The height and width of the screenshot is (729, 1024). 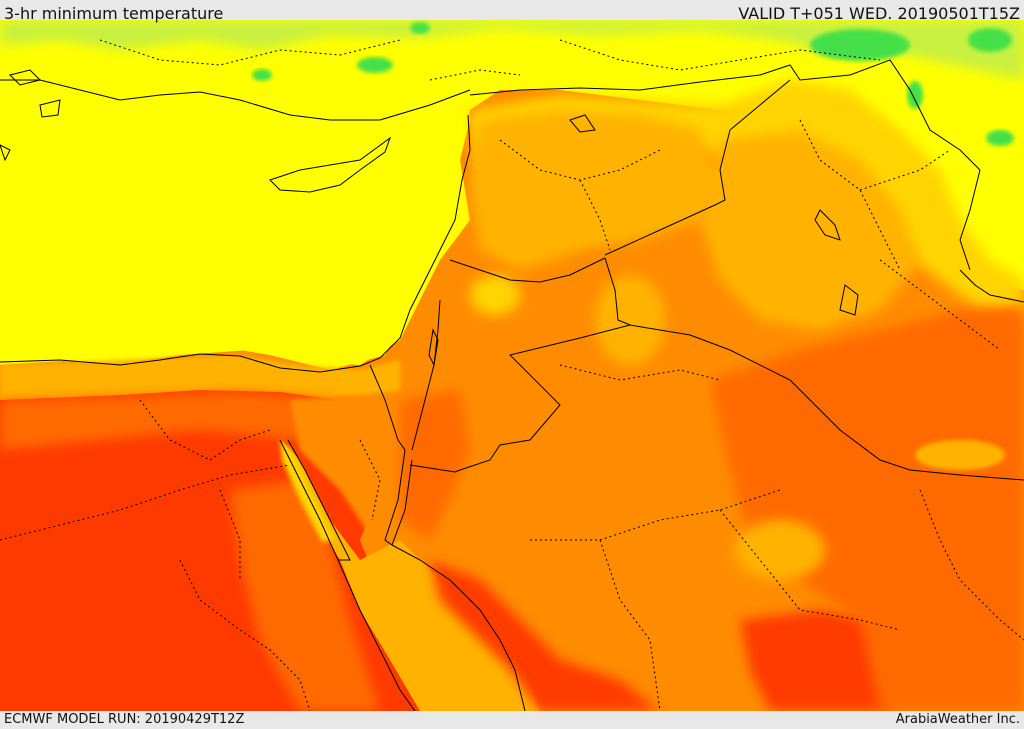 I want to click on syria-iraq-border, so click(x=697, y=167).